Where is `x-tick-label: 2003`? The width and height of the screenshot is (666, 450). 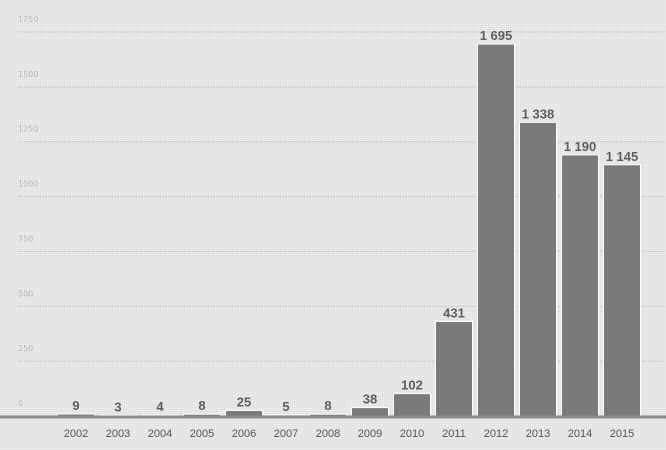
x-tick-label: 2003 is located at coordinates (118, 434).